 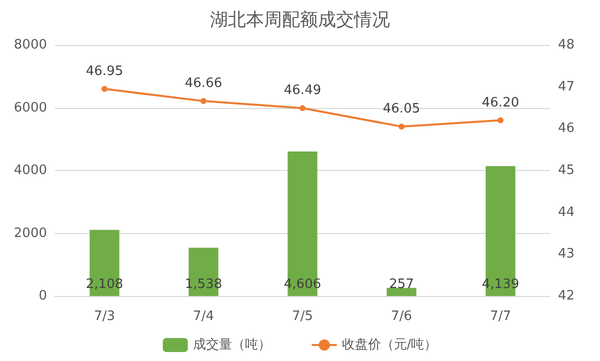 I want to click on y2-tick-label: 44, so click(x=566, y=212).